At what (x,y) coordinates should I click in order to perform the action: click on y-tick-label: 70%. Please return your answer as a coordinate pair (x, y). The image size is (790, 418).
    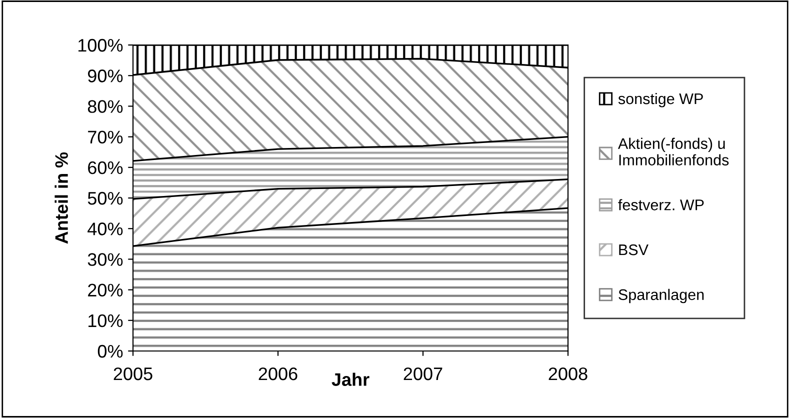
    Looking at the image, I should click on (105, 137).